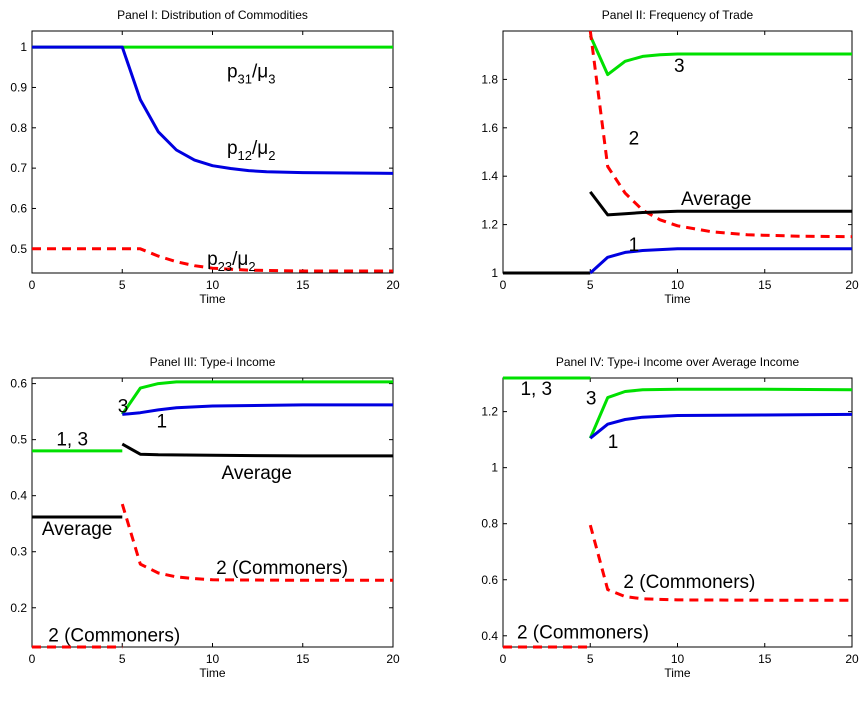  I want to click on annotation: p31/μ3, so click(251, 73).